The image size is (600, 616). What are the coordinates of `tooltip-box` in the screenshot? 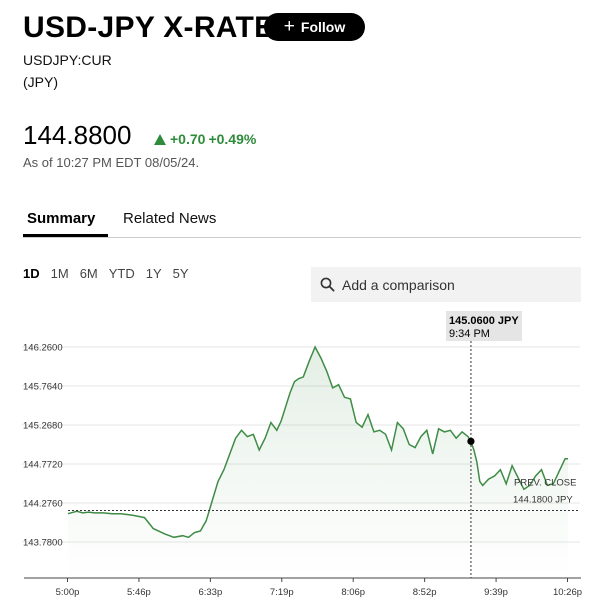 It's located at (484, 326).